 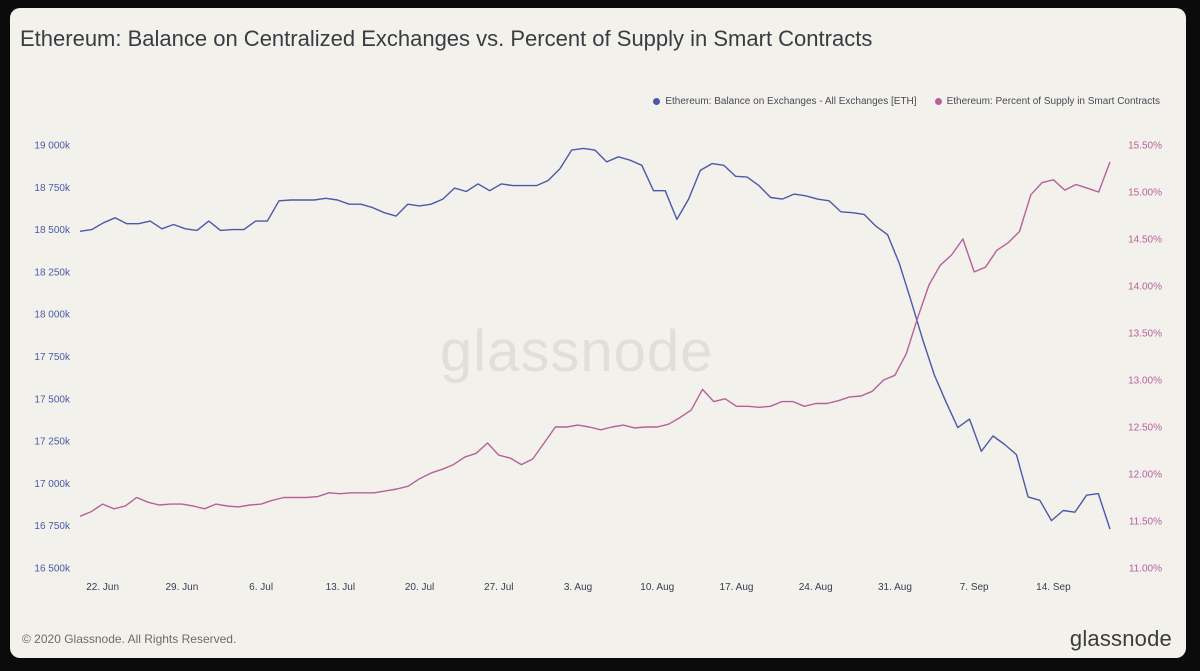 What do you see at coordinates (261, 587) in the screenshot?
I see `x-axis-tick: 6. Jul` at bounding box center [261, 587].